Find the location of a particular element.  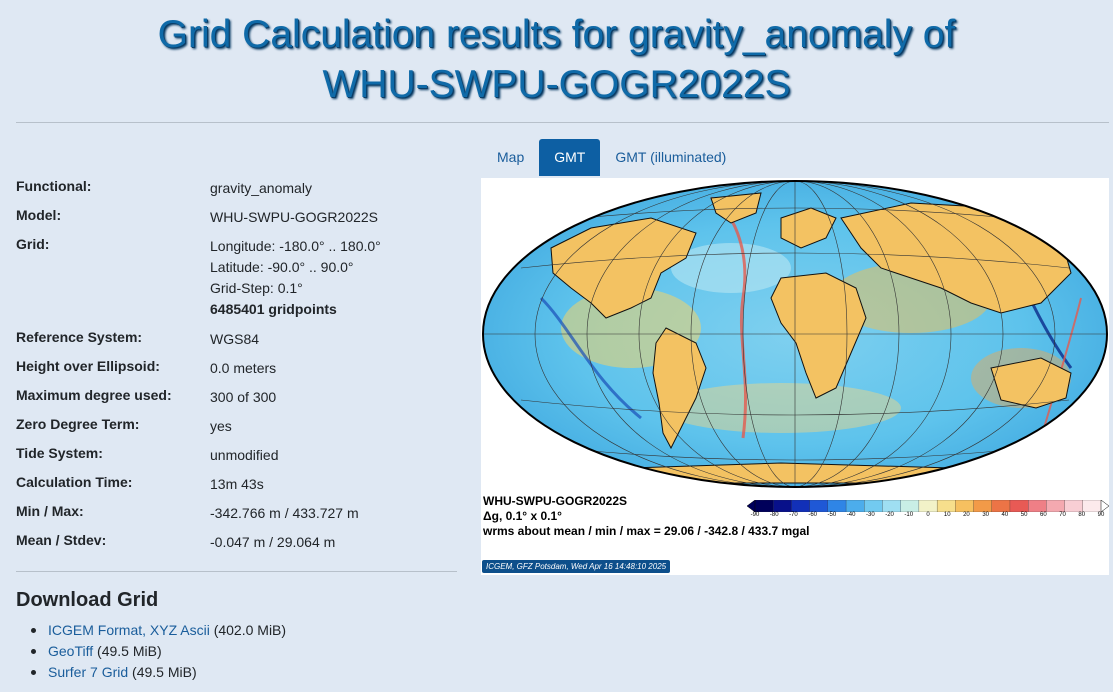

download-icgem-link: ICGEM Format, XYZ Ascii is located at coordinates (129, 630).